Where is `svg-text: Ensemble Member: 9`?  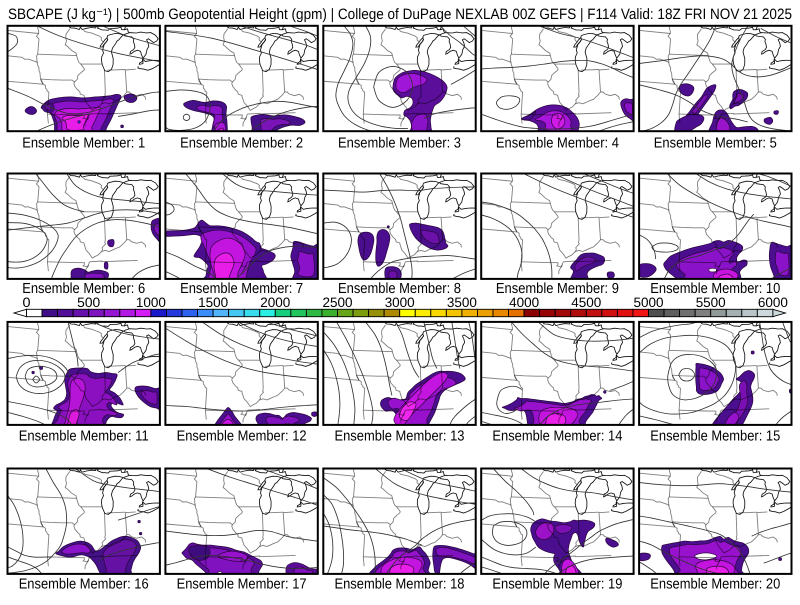 svg-text: Ensemble Member: 9 is located at coordinates (557, 289).